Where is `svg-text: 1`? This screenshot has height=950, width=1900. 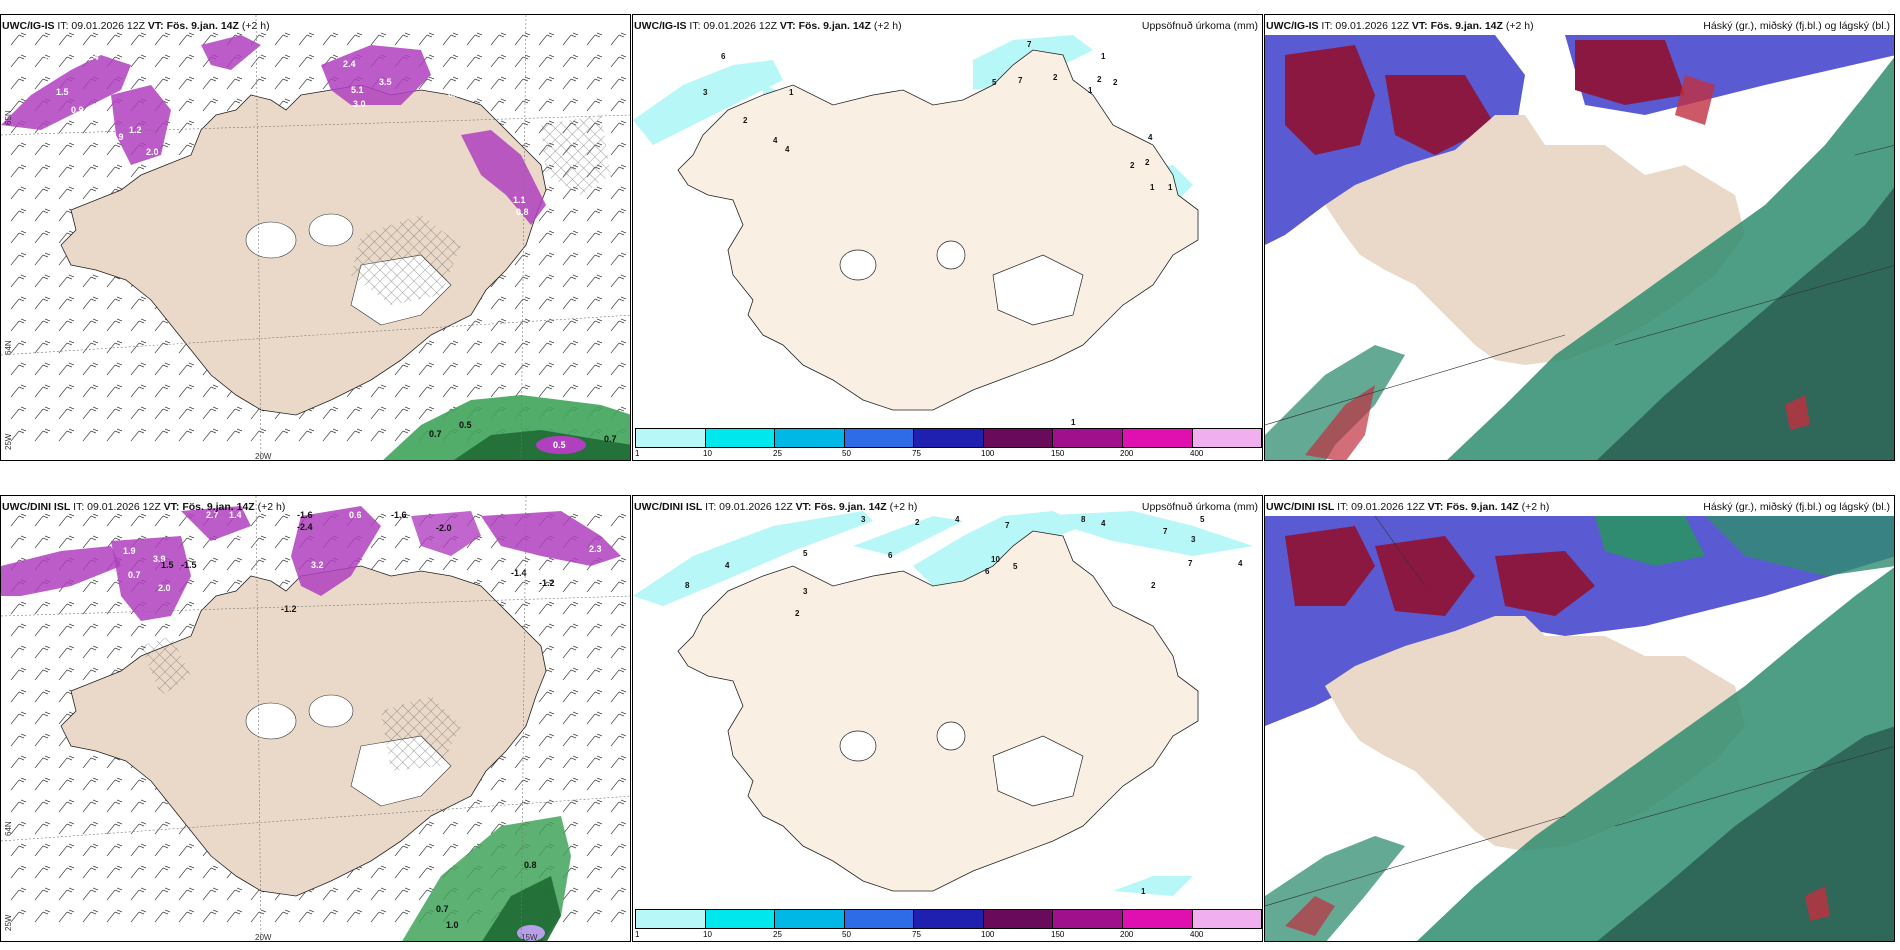
svg-text: 1 is located at coordinates (1090, 90).